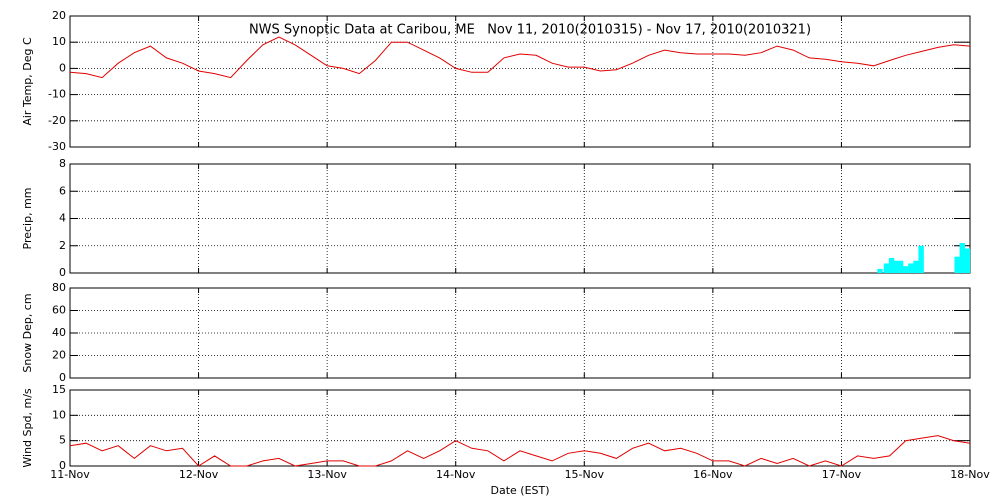 The height and width of the screenshot is (500, 1000). Describe the element at coordinates (59, 287) in the screenshot. I see `y-tick-label: 80` at that location.